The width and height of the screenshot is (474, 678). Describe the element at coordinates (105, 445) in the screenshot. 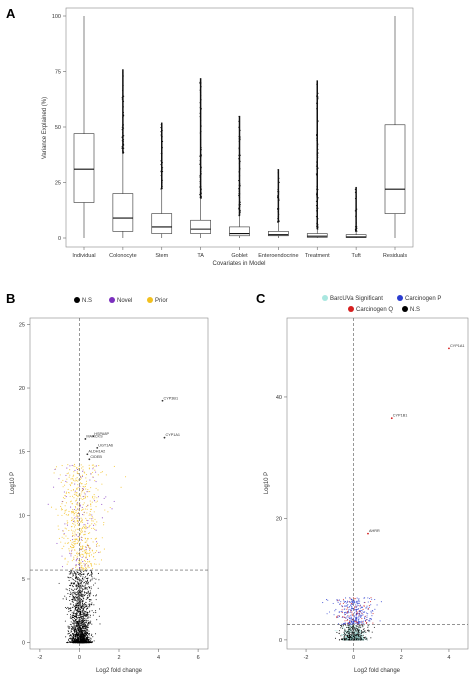

I see `gene-label: UGT1A6` at that location.